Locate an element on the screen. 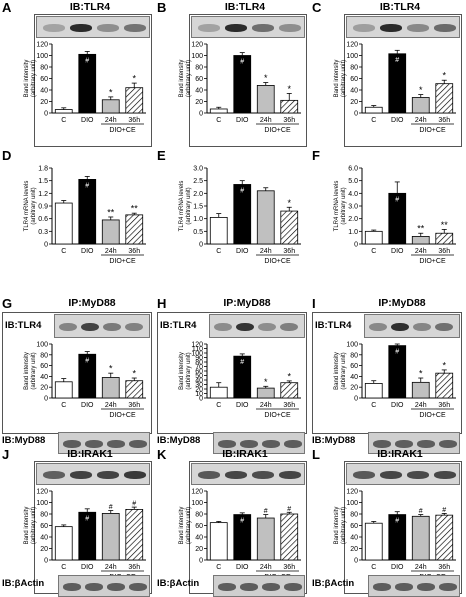 The image size is (466, 597). panel-title: IB:IRAK1 is located at coordinates (400, 454).